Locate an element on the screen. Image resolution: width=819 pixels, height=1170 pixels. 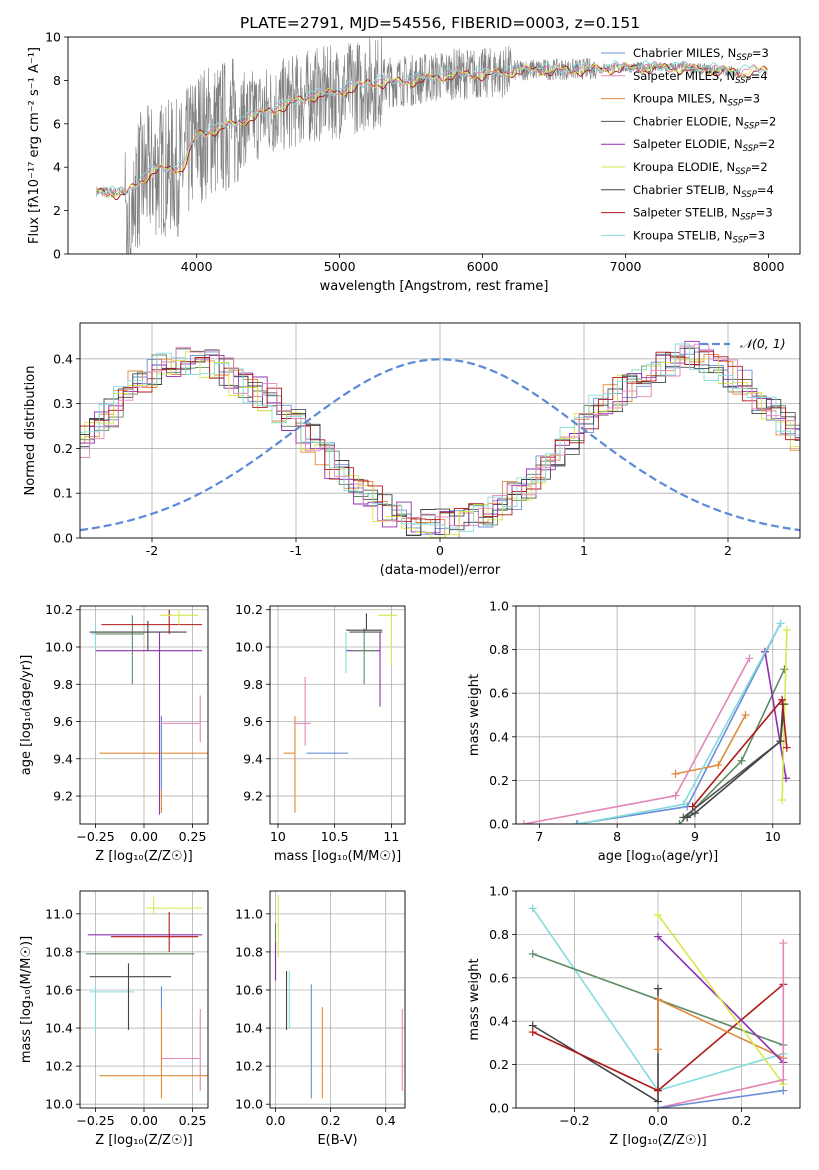
legend-label: Salpeter STELIB, NSSP=3 is located at coordinates (703, 214).